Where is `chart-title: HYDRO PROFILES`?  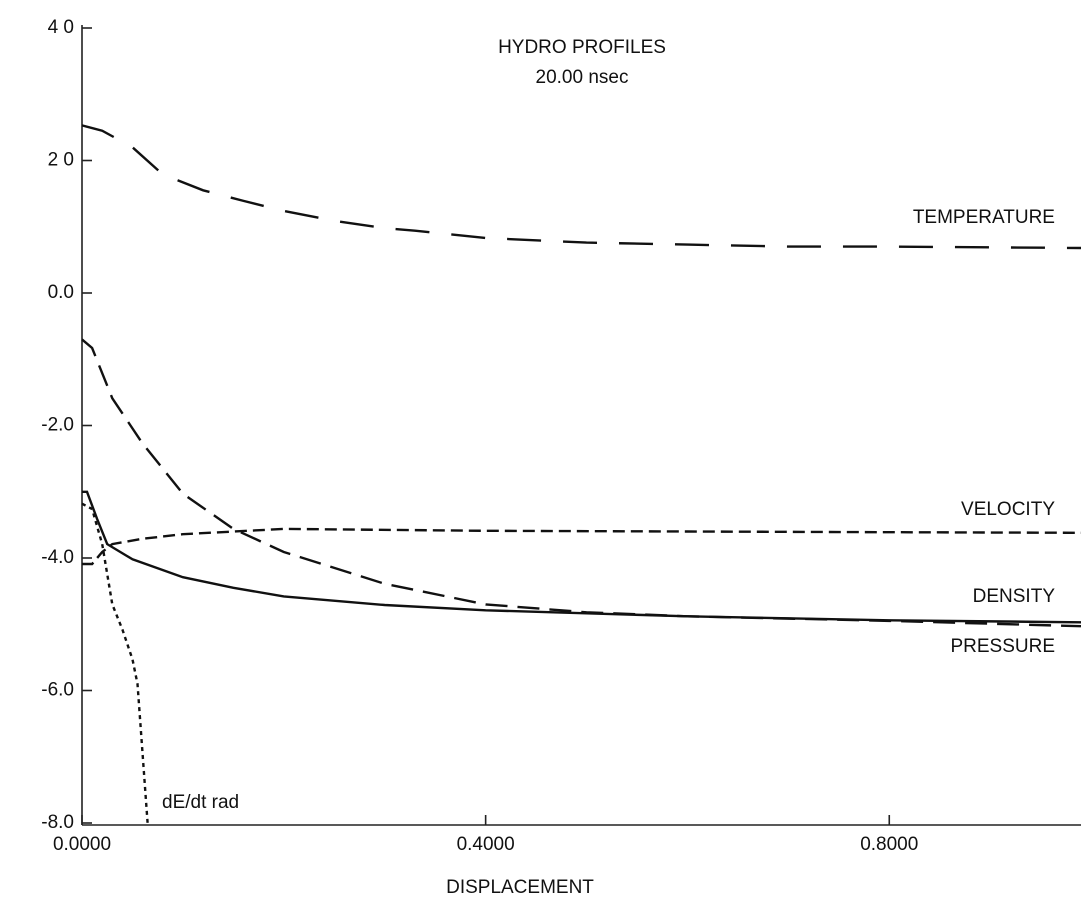
chart-title: HYDRO PROFILES is located at coordinates (582, 47).